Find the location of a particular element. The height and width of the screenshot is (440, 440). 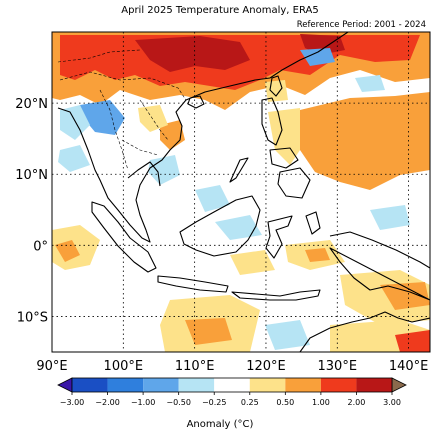

country-borders is located at coordinates (122, 110).